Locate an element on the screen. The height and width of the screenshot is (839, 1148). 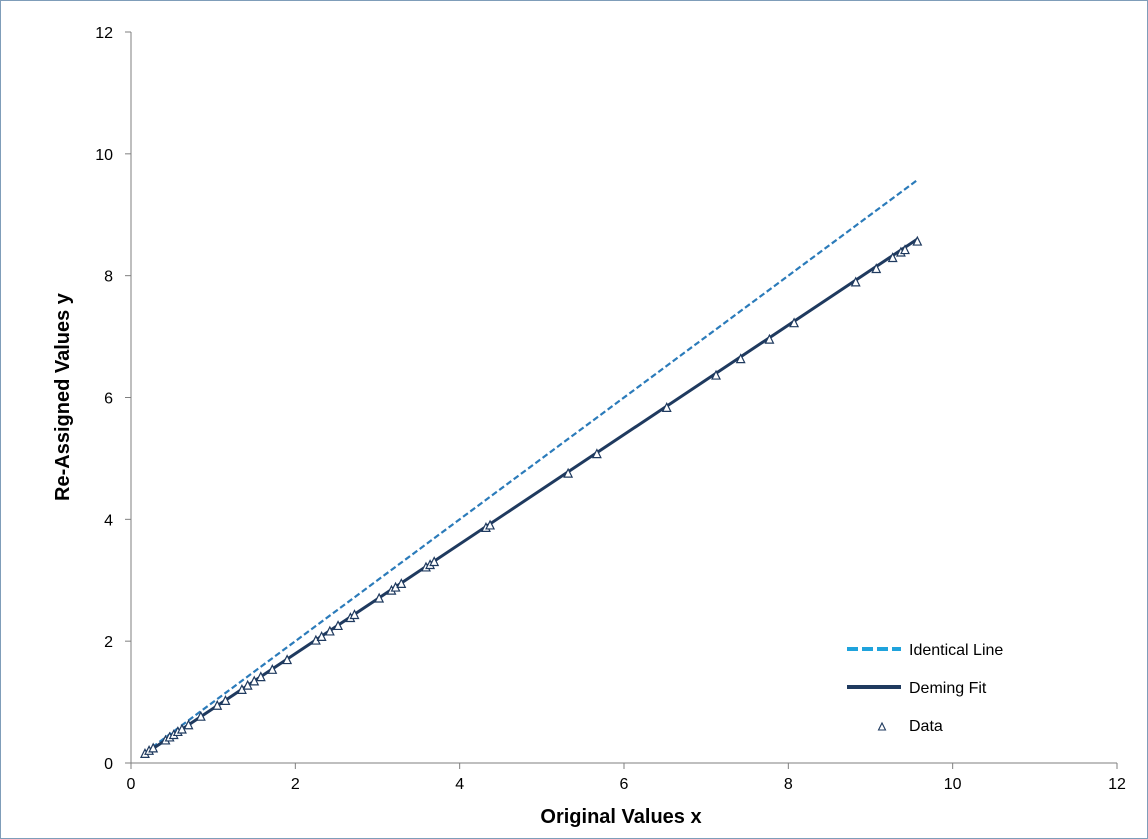
x-tick-label: 4 is located at coordinates (459, 784).